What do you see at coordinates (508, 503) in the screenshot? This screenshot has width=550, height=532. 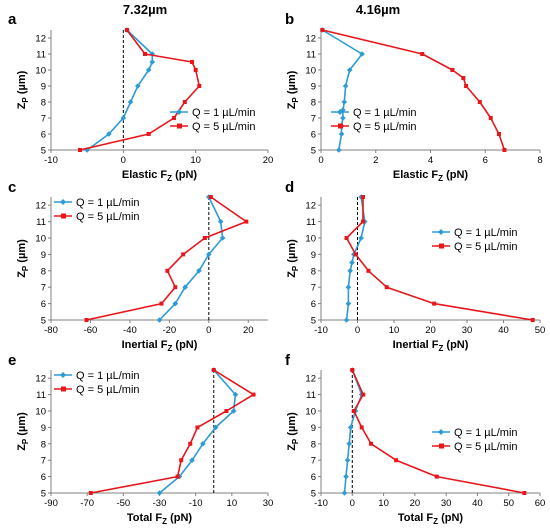 I see `x-tick-label: 50` at bounding box center [508, 503].